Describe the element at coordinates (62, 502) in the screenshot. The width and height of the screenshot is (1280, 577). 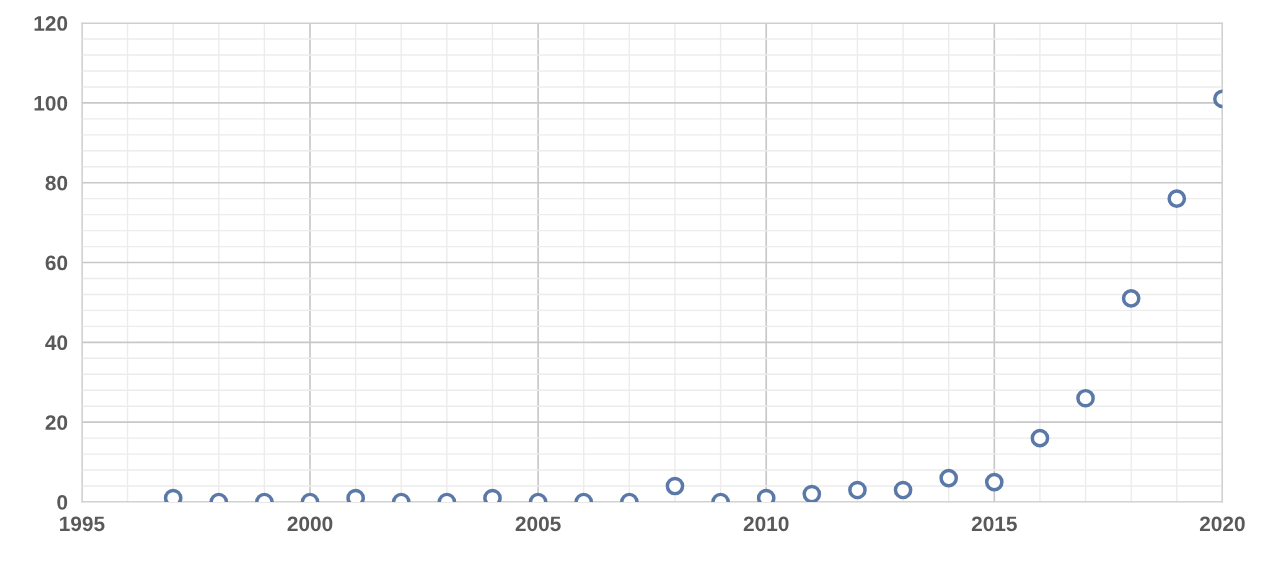
I see `y-tick-label: 0` at that location.